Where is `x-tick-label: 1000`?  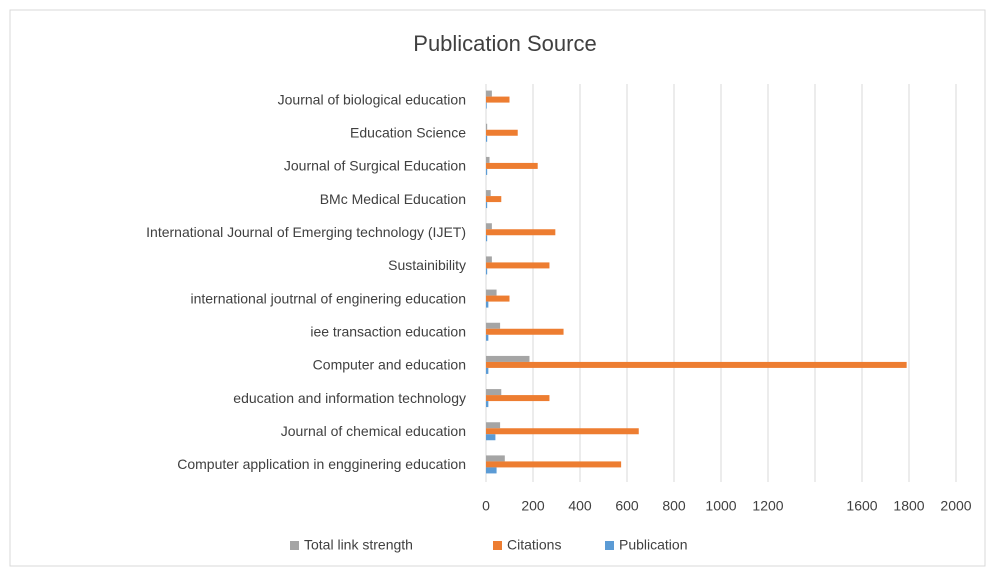
x-tick-label: 1000 is located at coordinates (720, 506).